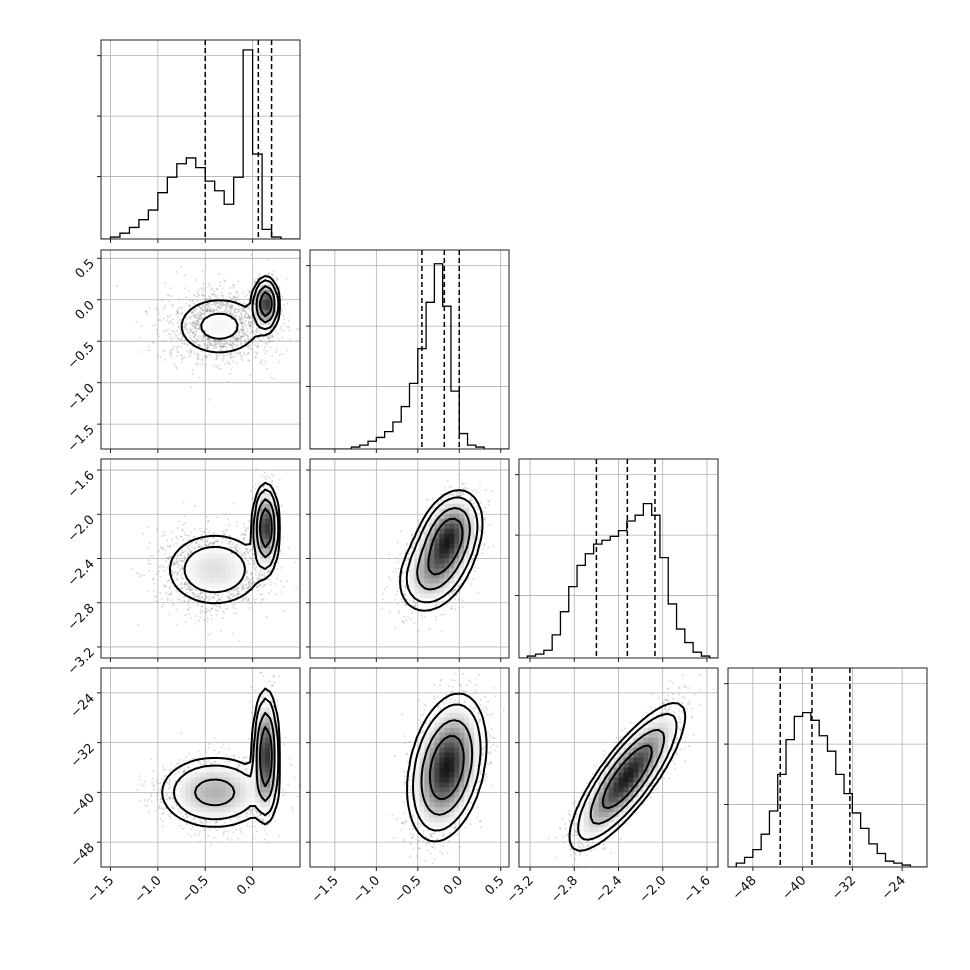 This screenshot has width=970, height=970. What do you see at coordinates (81, 617) in the screenshot?
I see `y-tick-label: −2.8` at bounding box center [81, 617].